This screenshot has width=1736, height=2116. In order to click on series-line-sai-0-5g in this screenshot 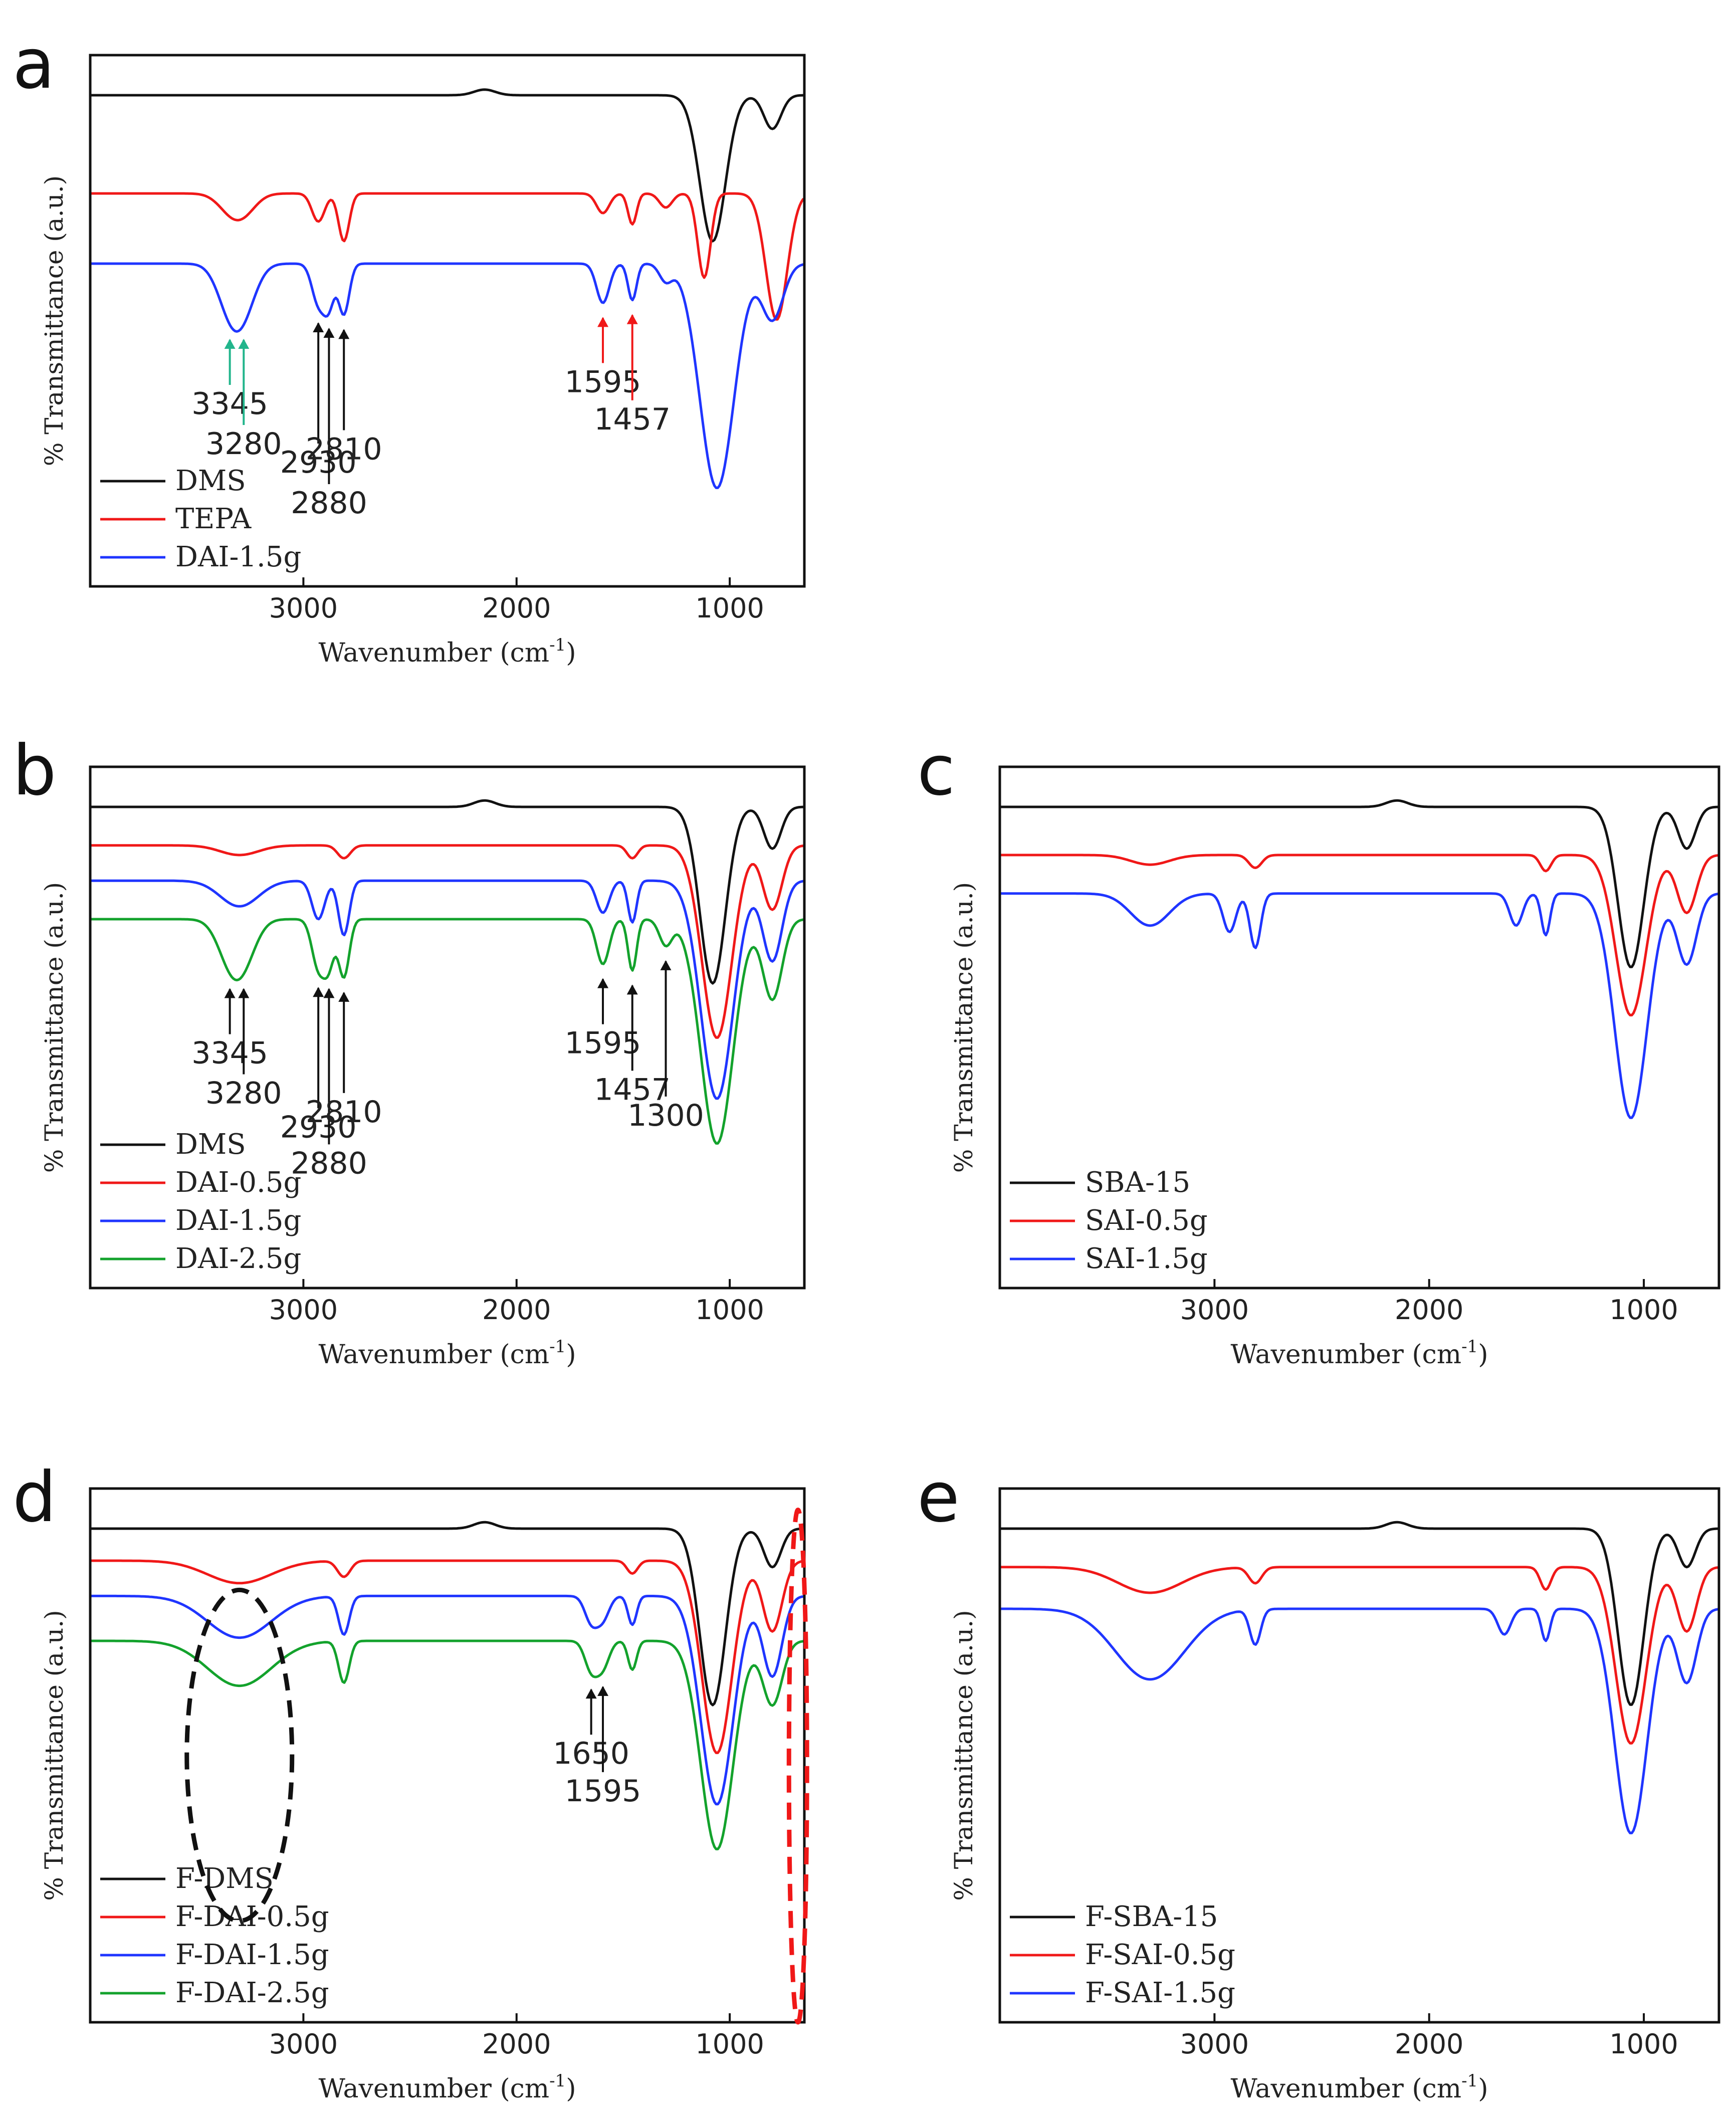, I will do `click(1359, 935)`.